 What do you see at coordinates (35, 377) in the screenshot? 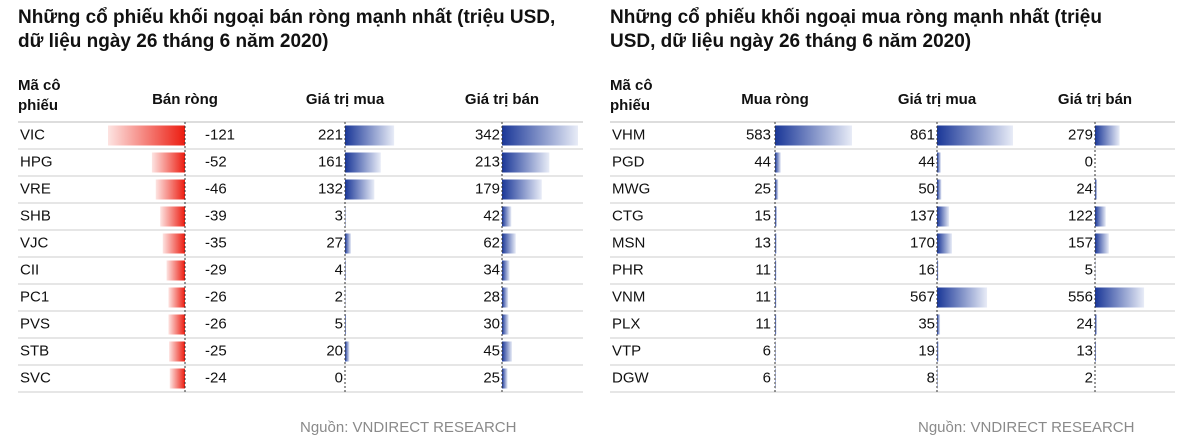
I see `stock-code: SVC` at bounding box center [35, 377].